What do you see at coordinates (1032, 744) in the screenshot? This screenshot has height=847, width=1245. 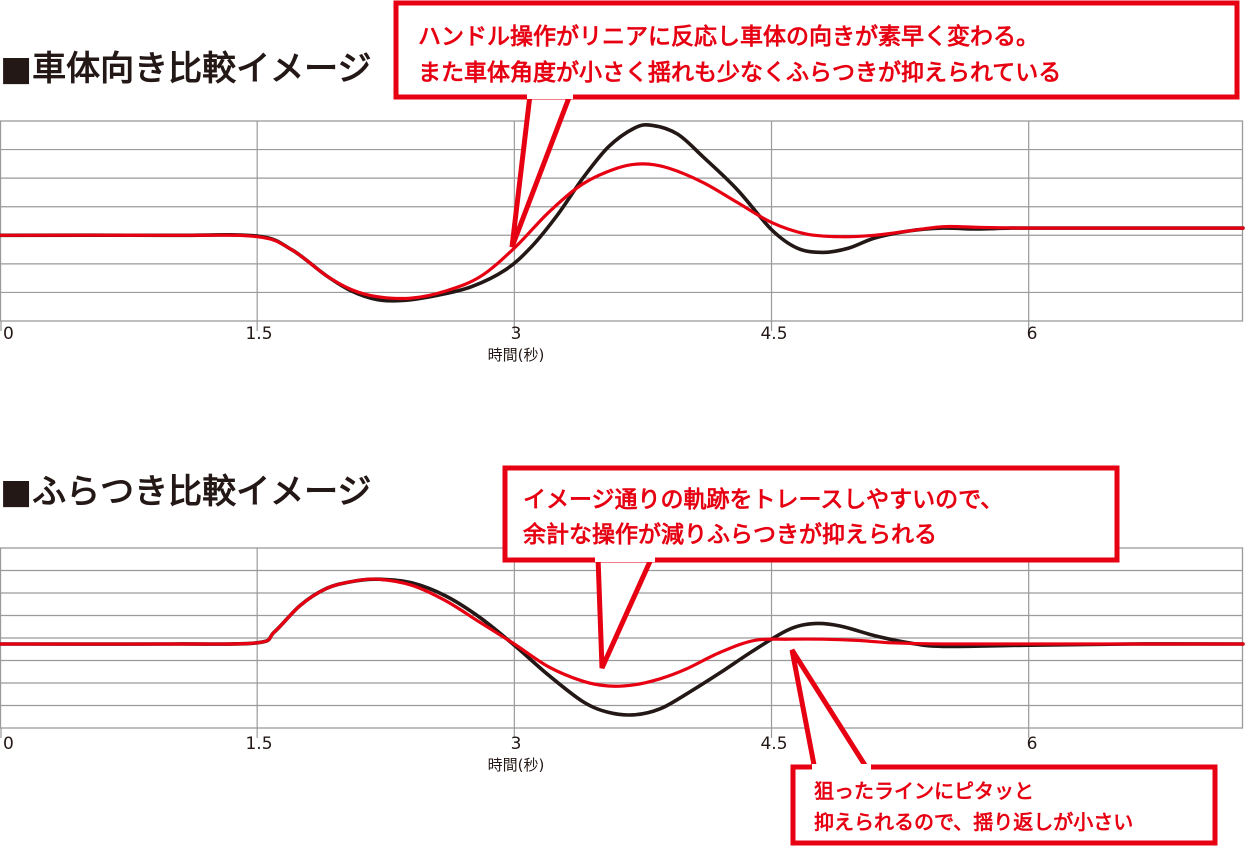 I see `chart-2-tick-label: 6` at bounding box center [1032, 744].